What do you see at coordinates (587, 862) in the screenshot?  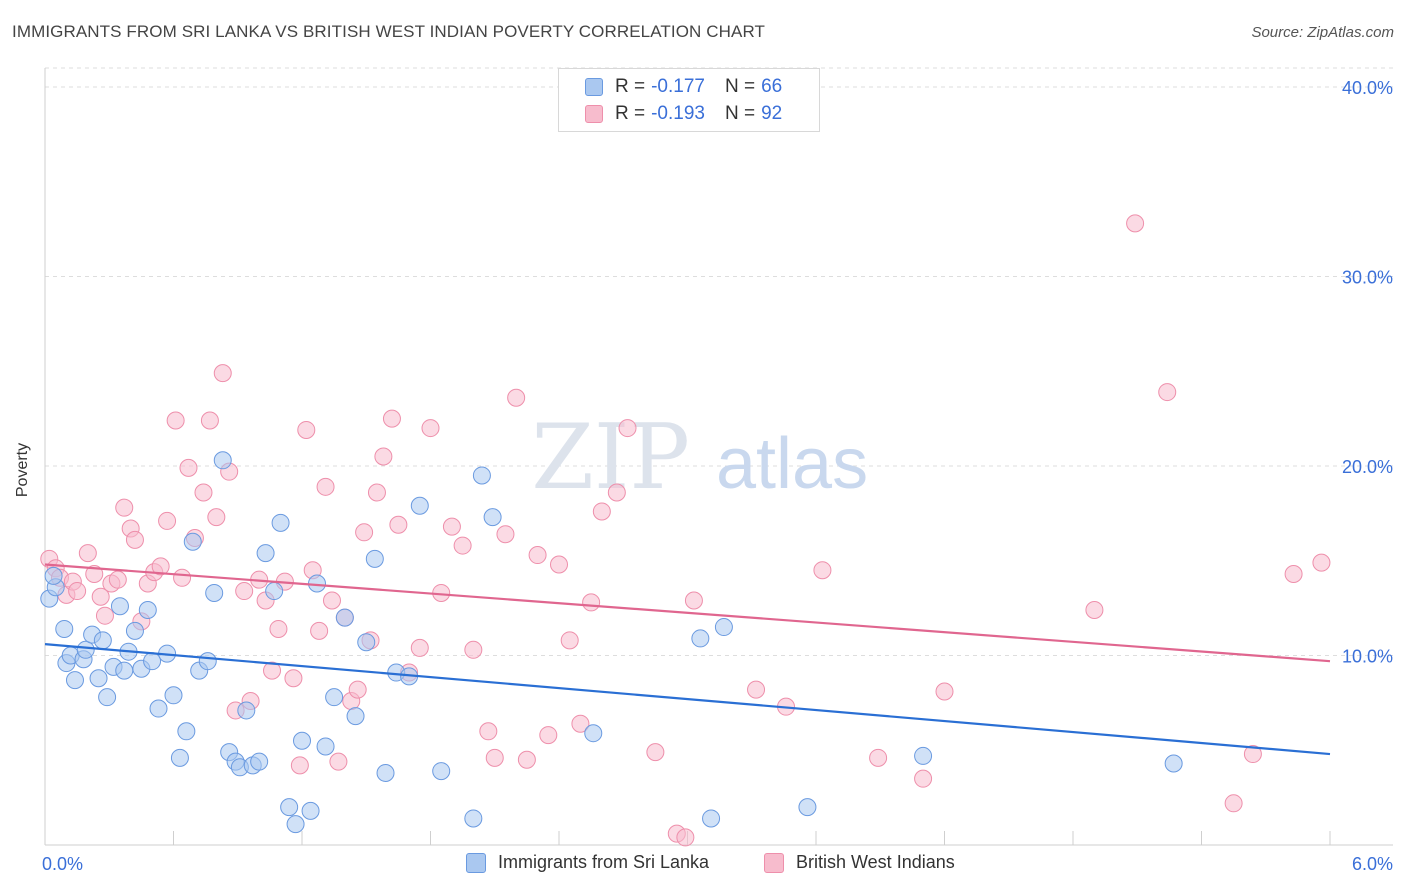 I see `legend-item-sri-lanka: Immigrants from Sri Lanka` at bounding box center [587, 862].